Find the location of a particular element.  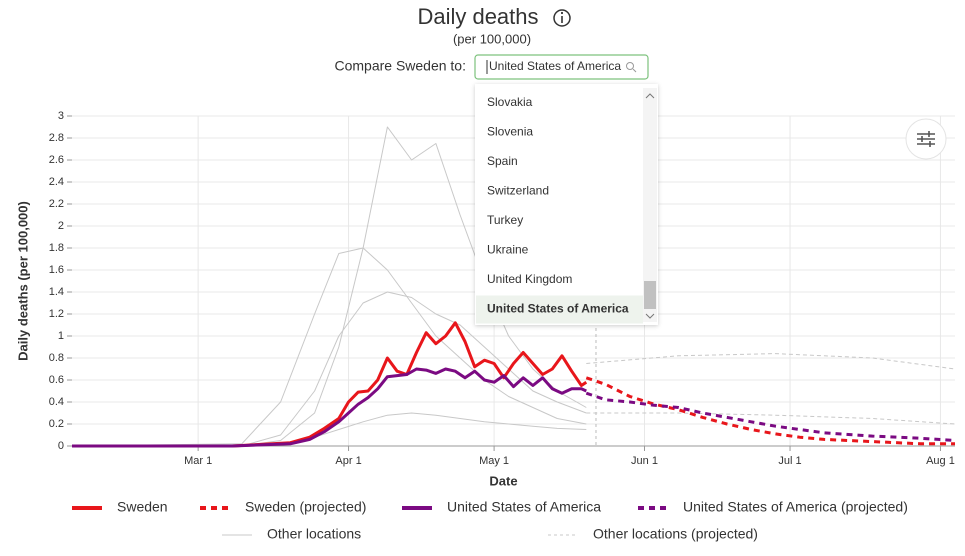

x-tick-label: May 1 is located at coordinates (494, 461).